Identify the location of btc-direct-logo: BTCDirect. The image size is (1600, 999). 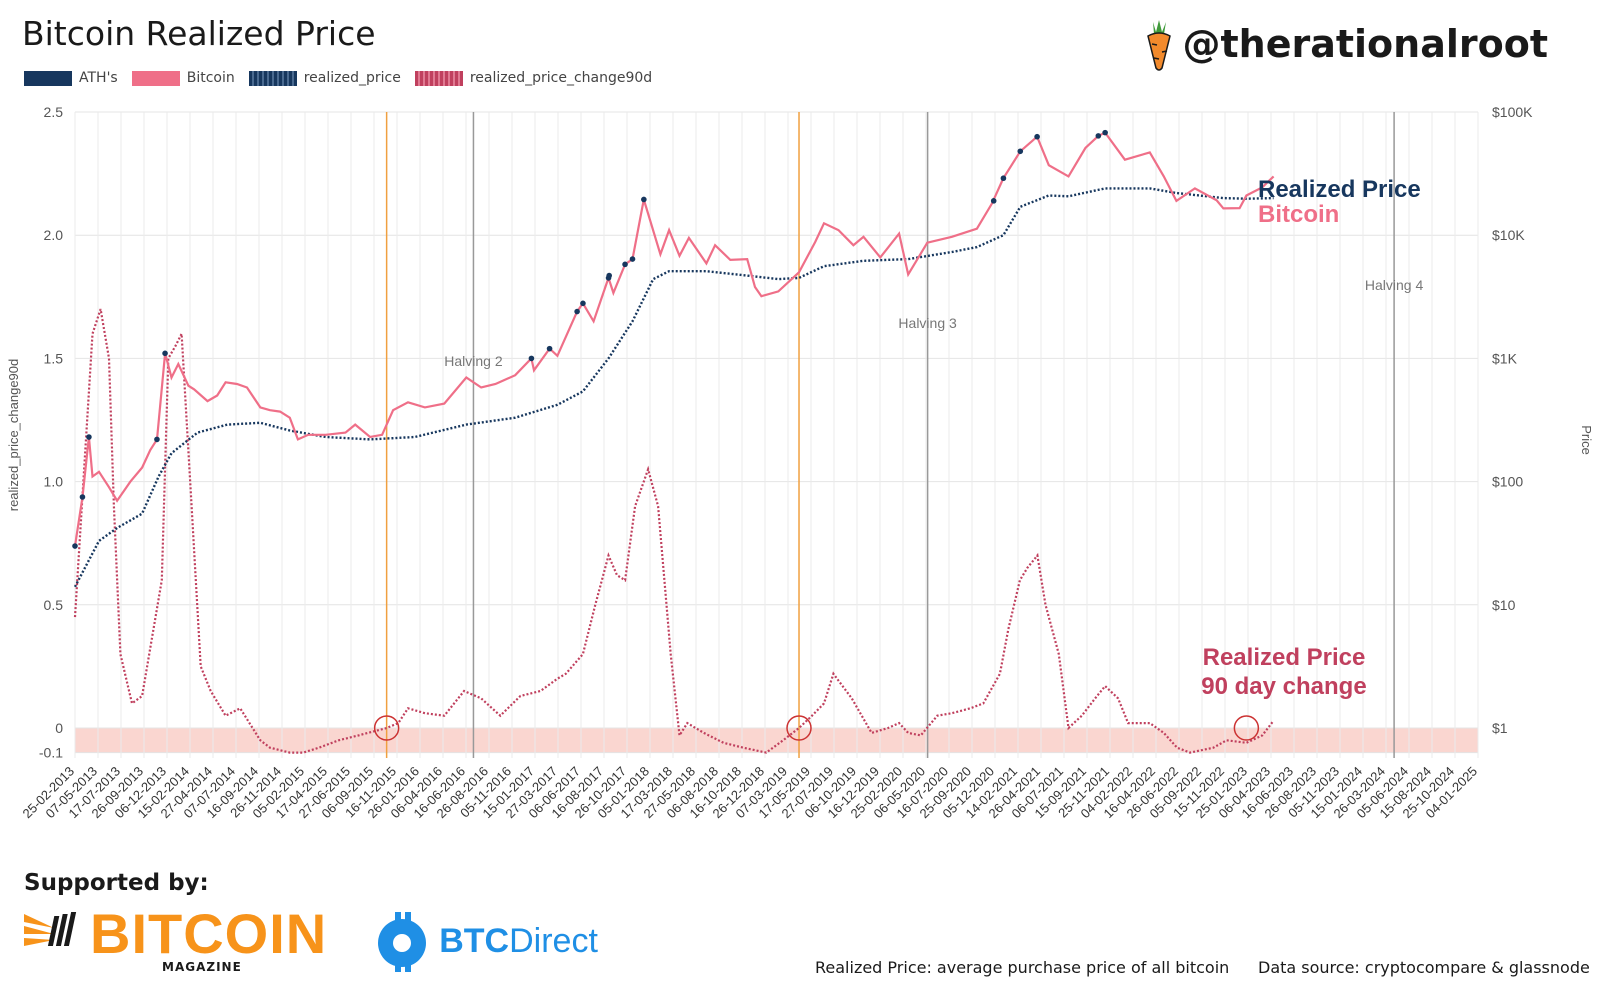
(486, 941).